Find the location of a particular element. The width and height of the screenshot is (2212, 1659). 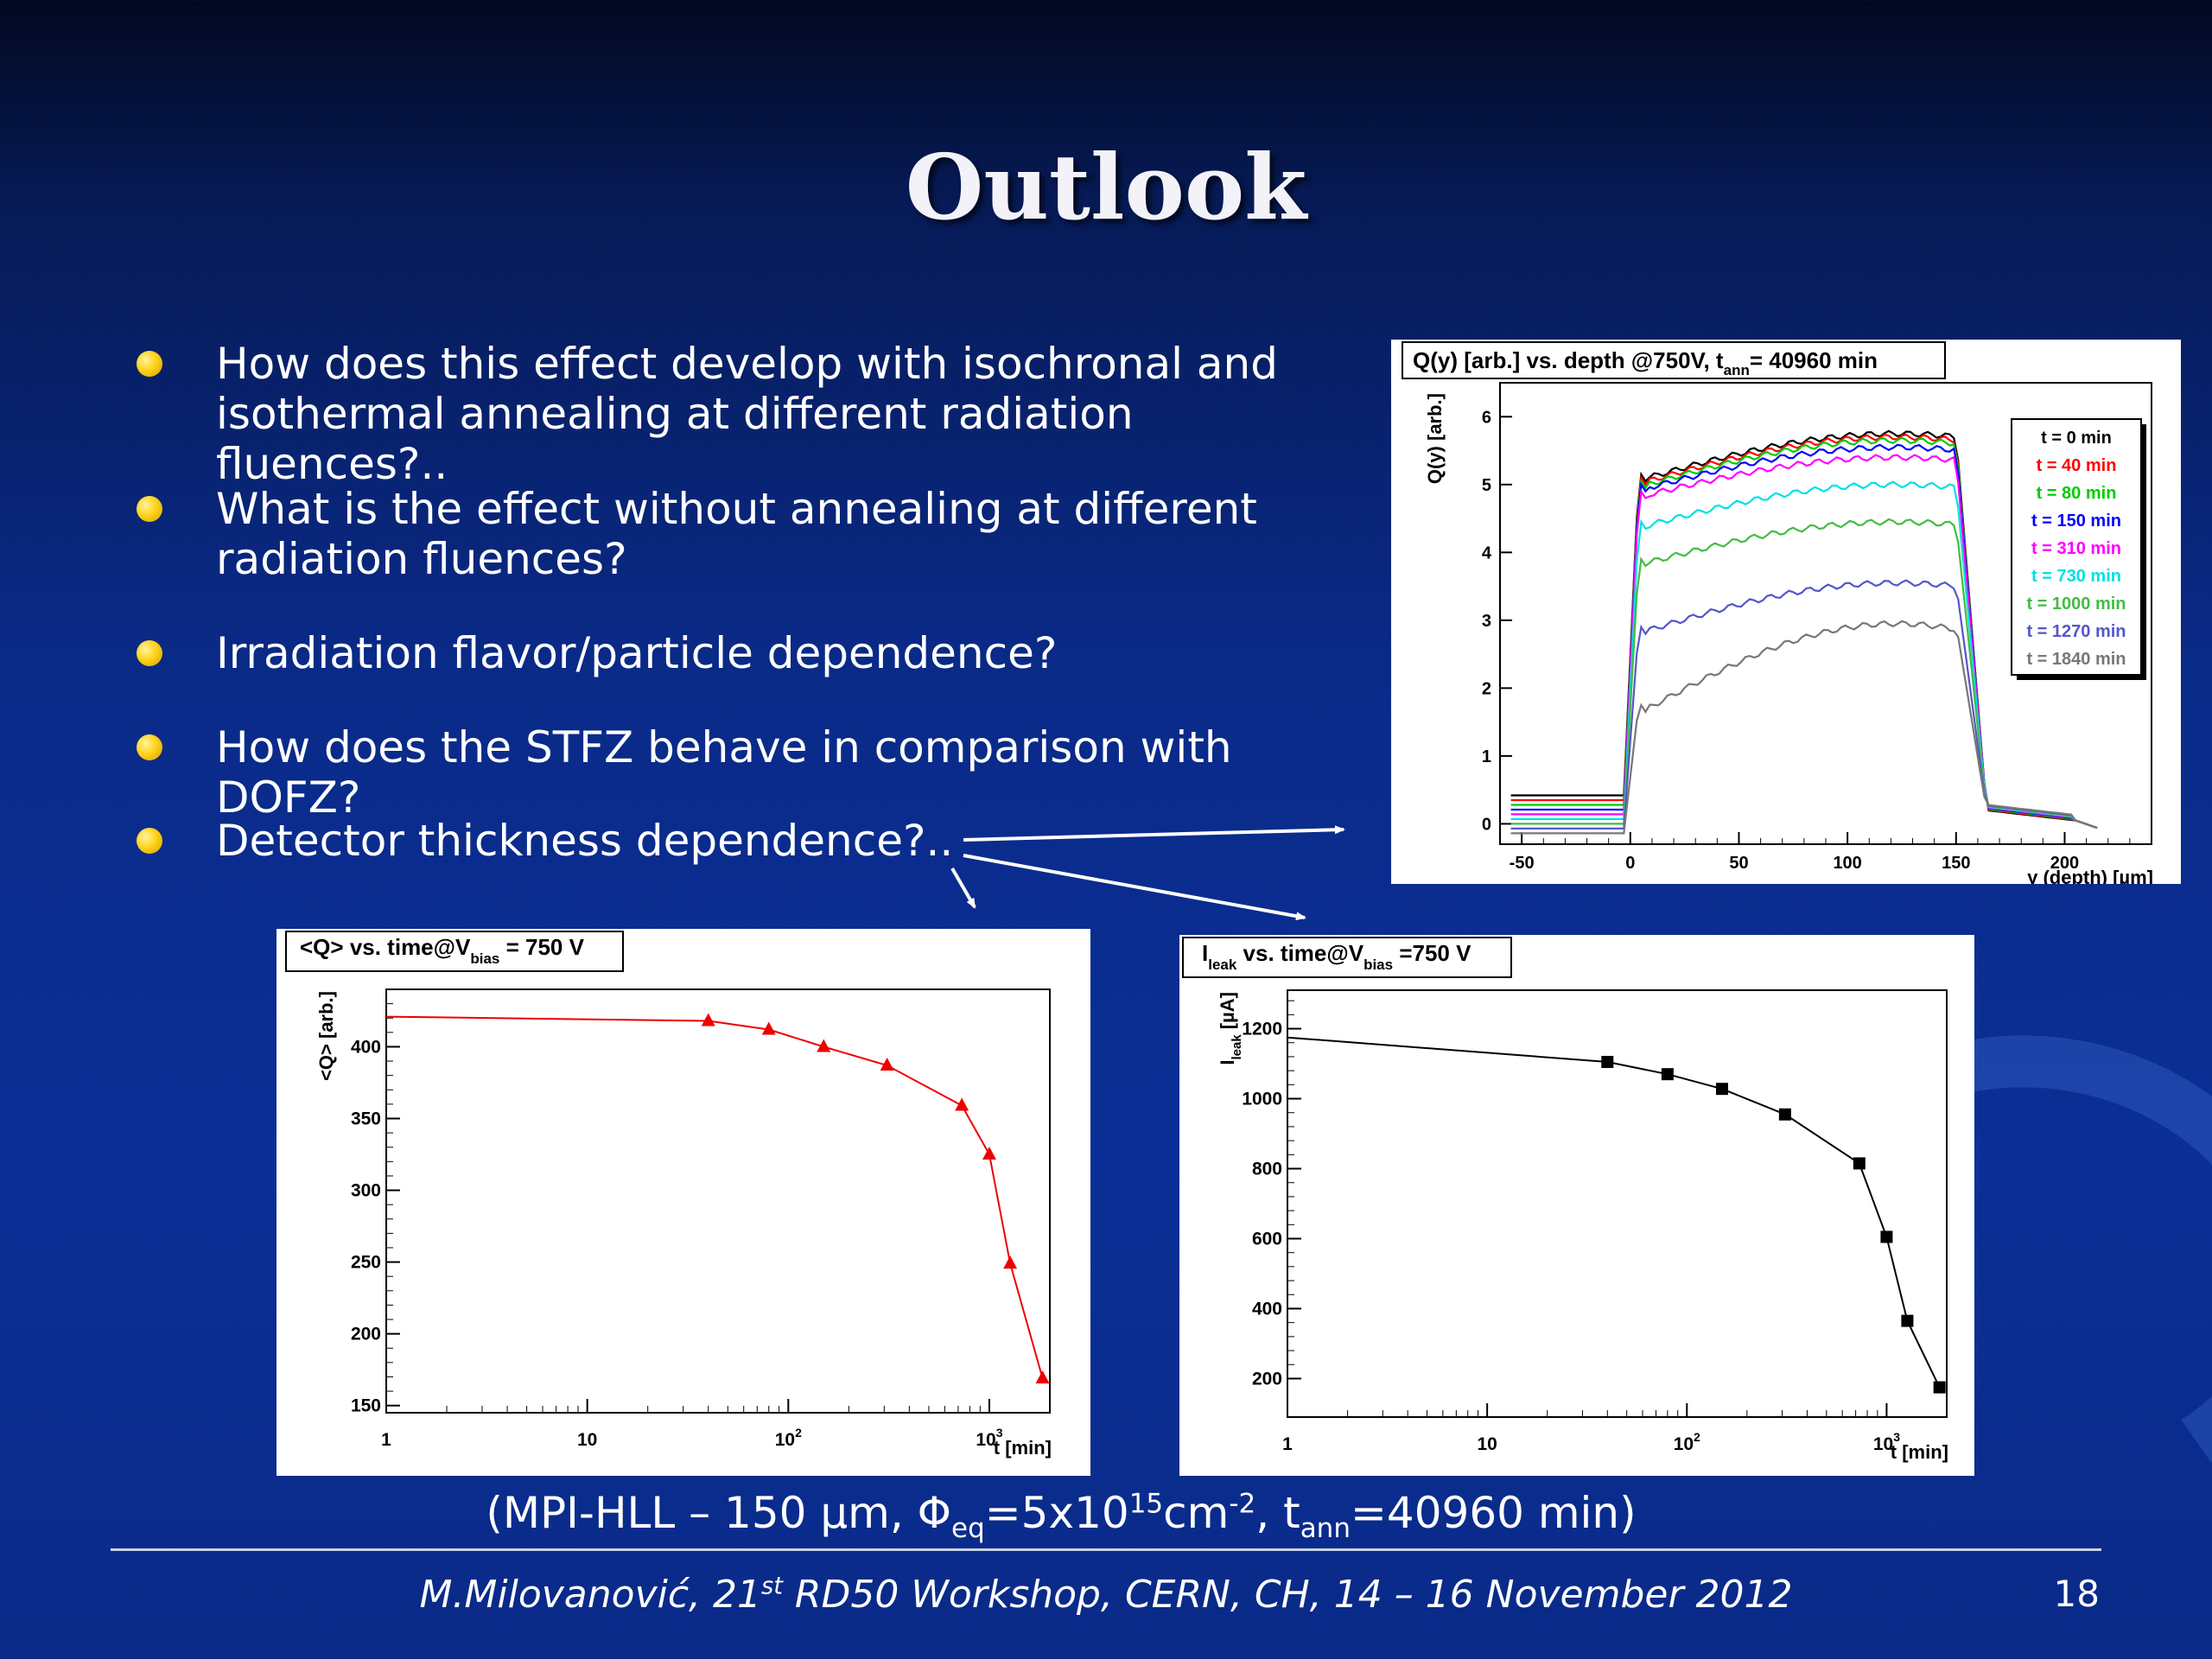

y-tick-label: 800 is located at coordinates (1267, 1169).